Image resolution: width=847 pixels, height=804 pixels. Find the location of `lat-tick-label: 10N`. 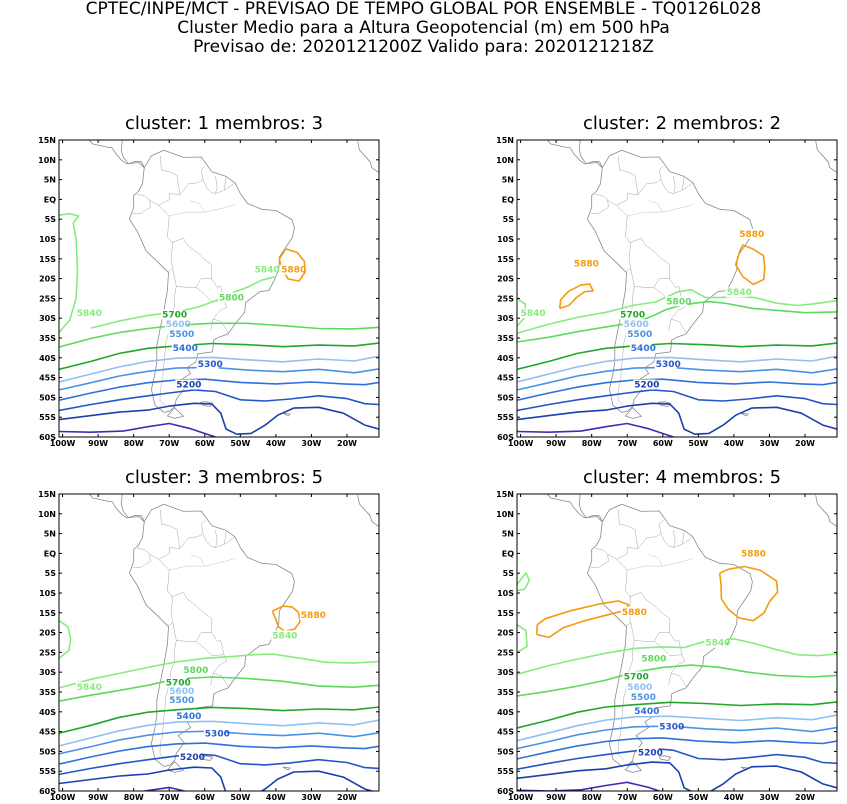

lat-tick-label: 10N is located at coordinates (47, 514).